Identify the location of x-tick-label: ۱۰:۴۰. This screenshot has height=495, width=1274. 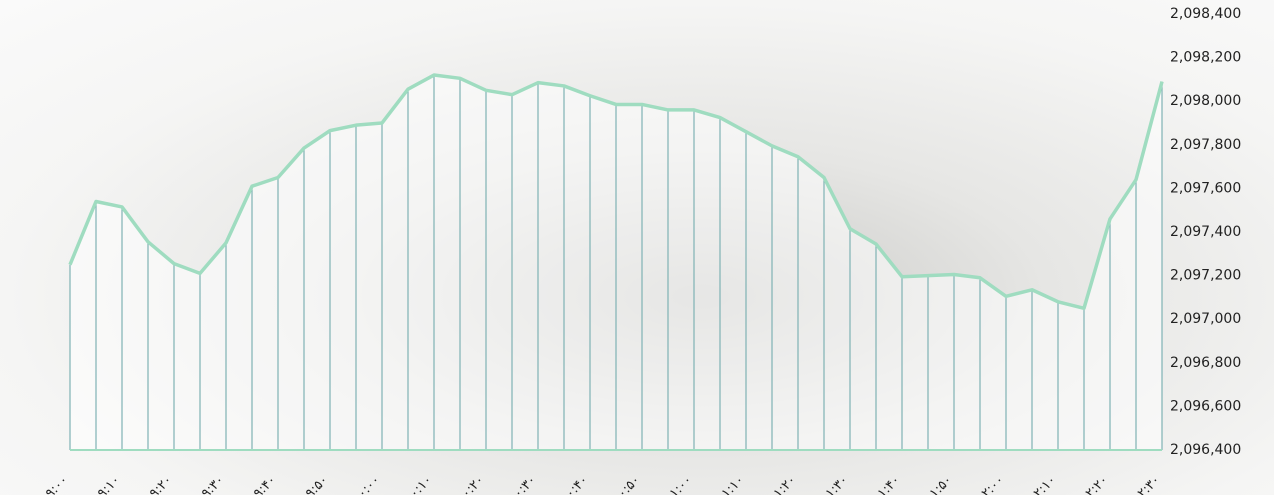
(574, 484).